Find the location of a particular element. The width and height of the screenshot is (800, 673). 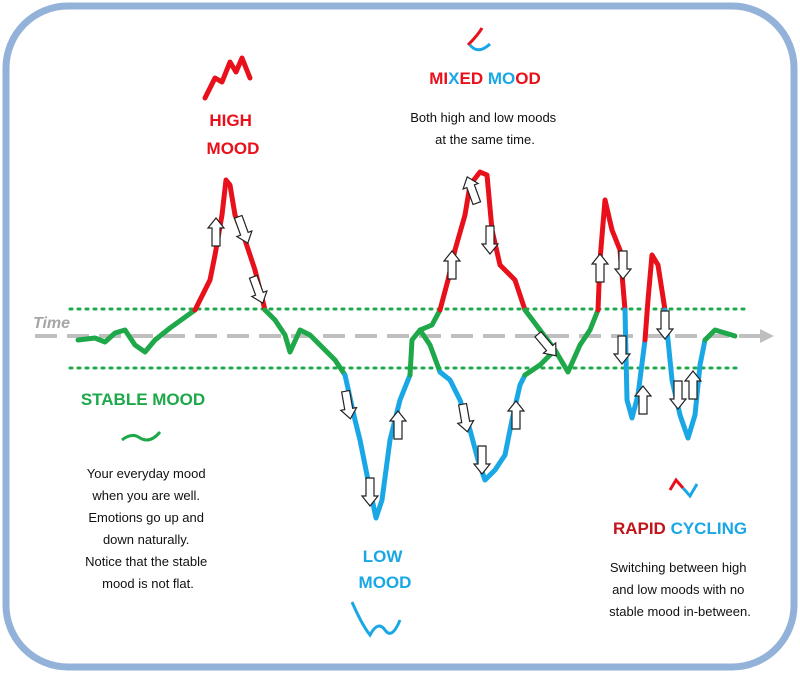

rapid-icon-blue is located at coordinates (690, 491).